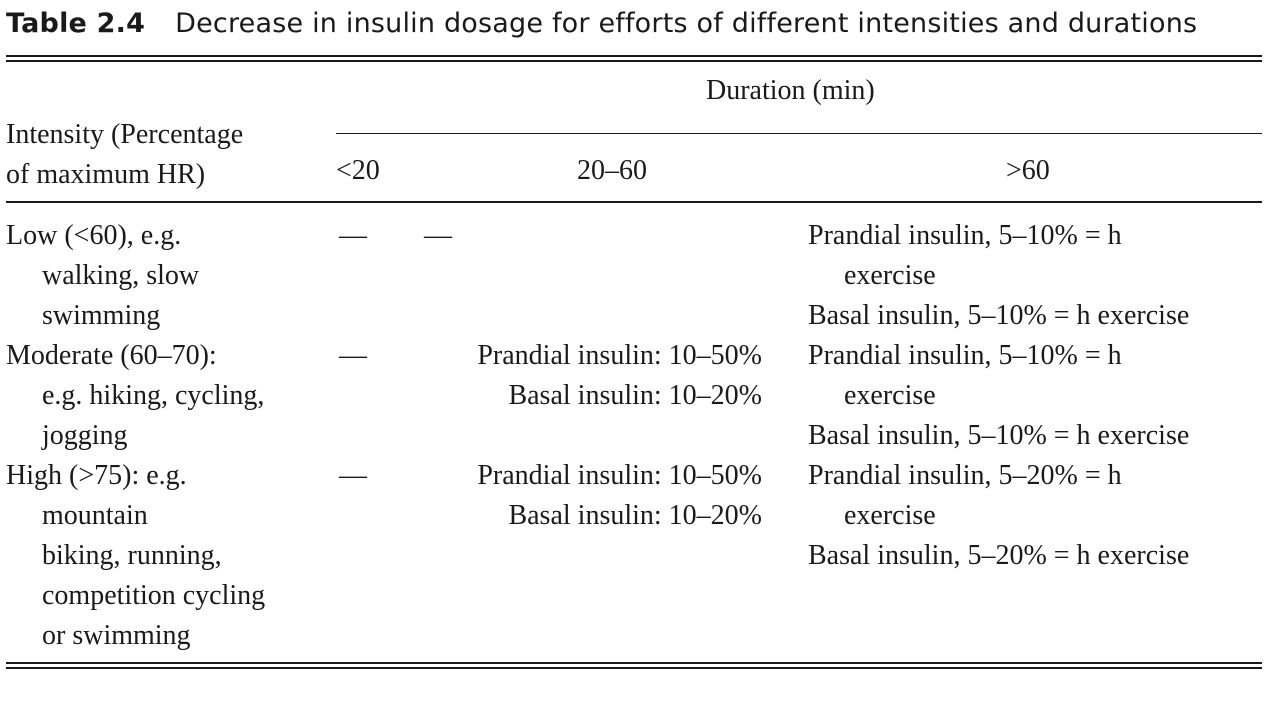  Describe the element at coordinates (95, 515) in the screenshot. I see `intensity-line: mountain` at that location.